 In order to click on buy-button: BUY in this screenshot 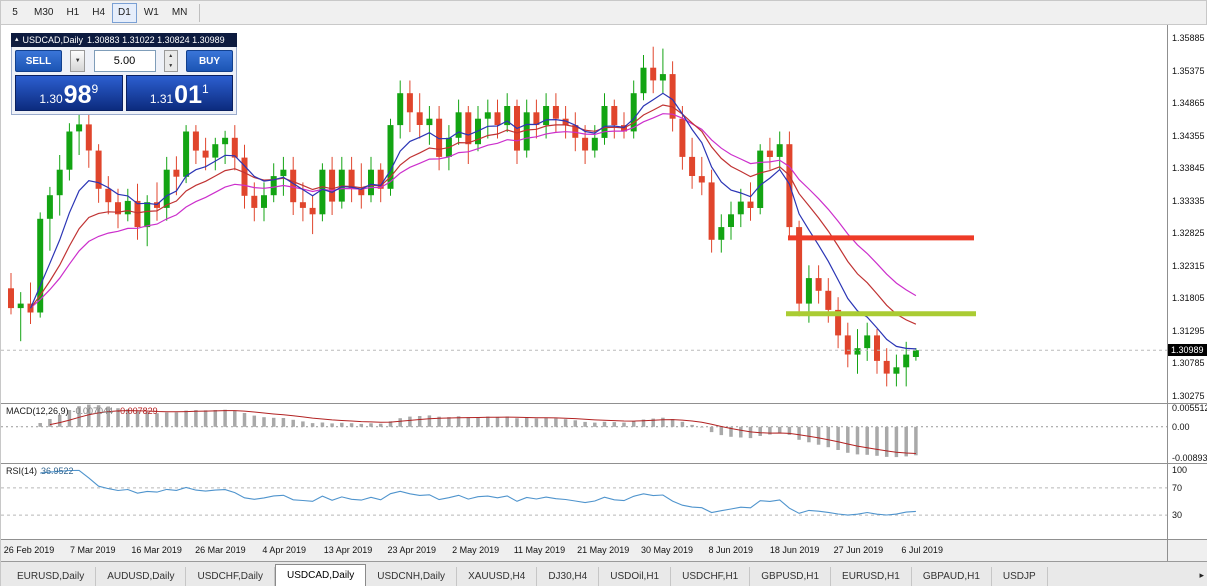, I will do `click(209, 61)`.